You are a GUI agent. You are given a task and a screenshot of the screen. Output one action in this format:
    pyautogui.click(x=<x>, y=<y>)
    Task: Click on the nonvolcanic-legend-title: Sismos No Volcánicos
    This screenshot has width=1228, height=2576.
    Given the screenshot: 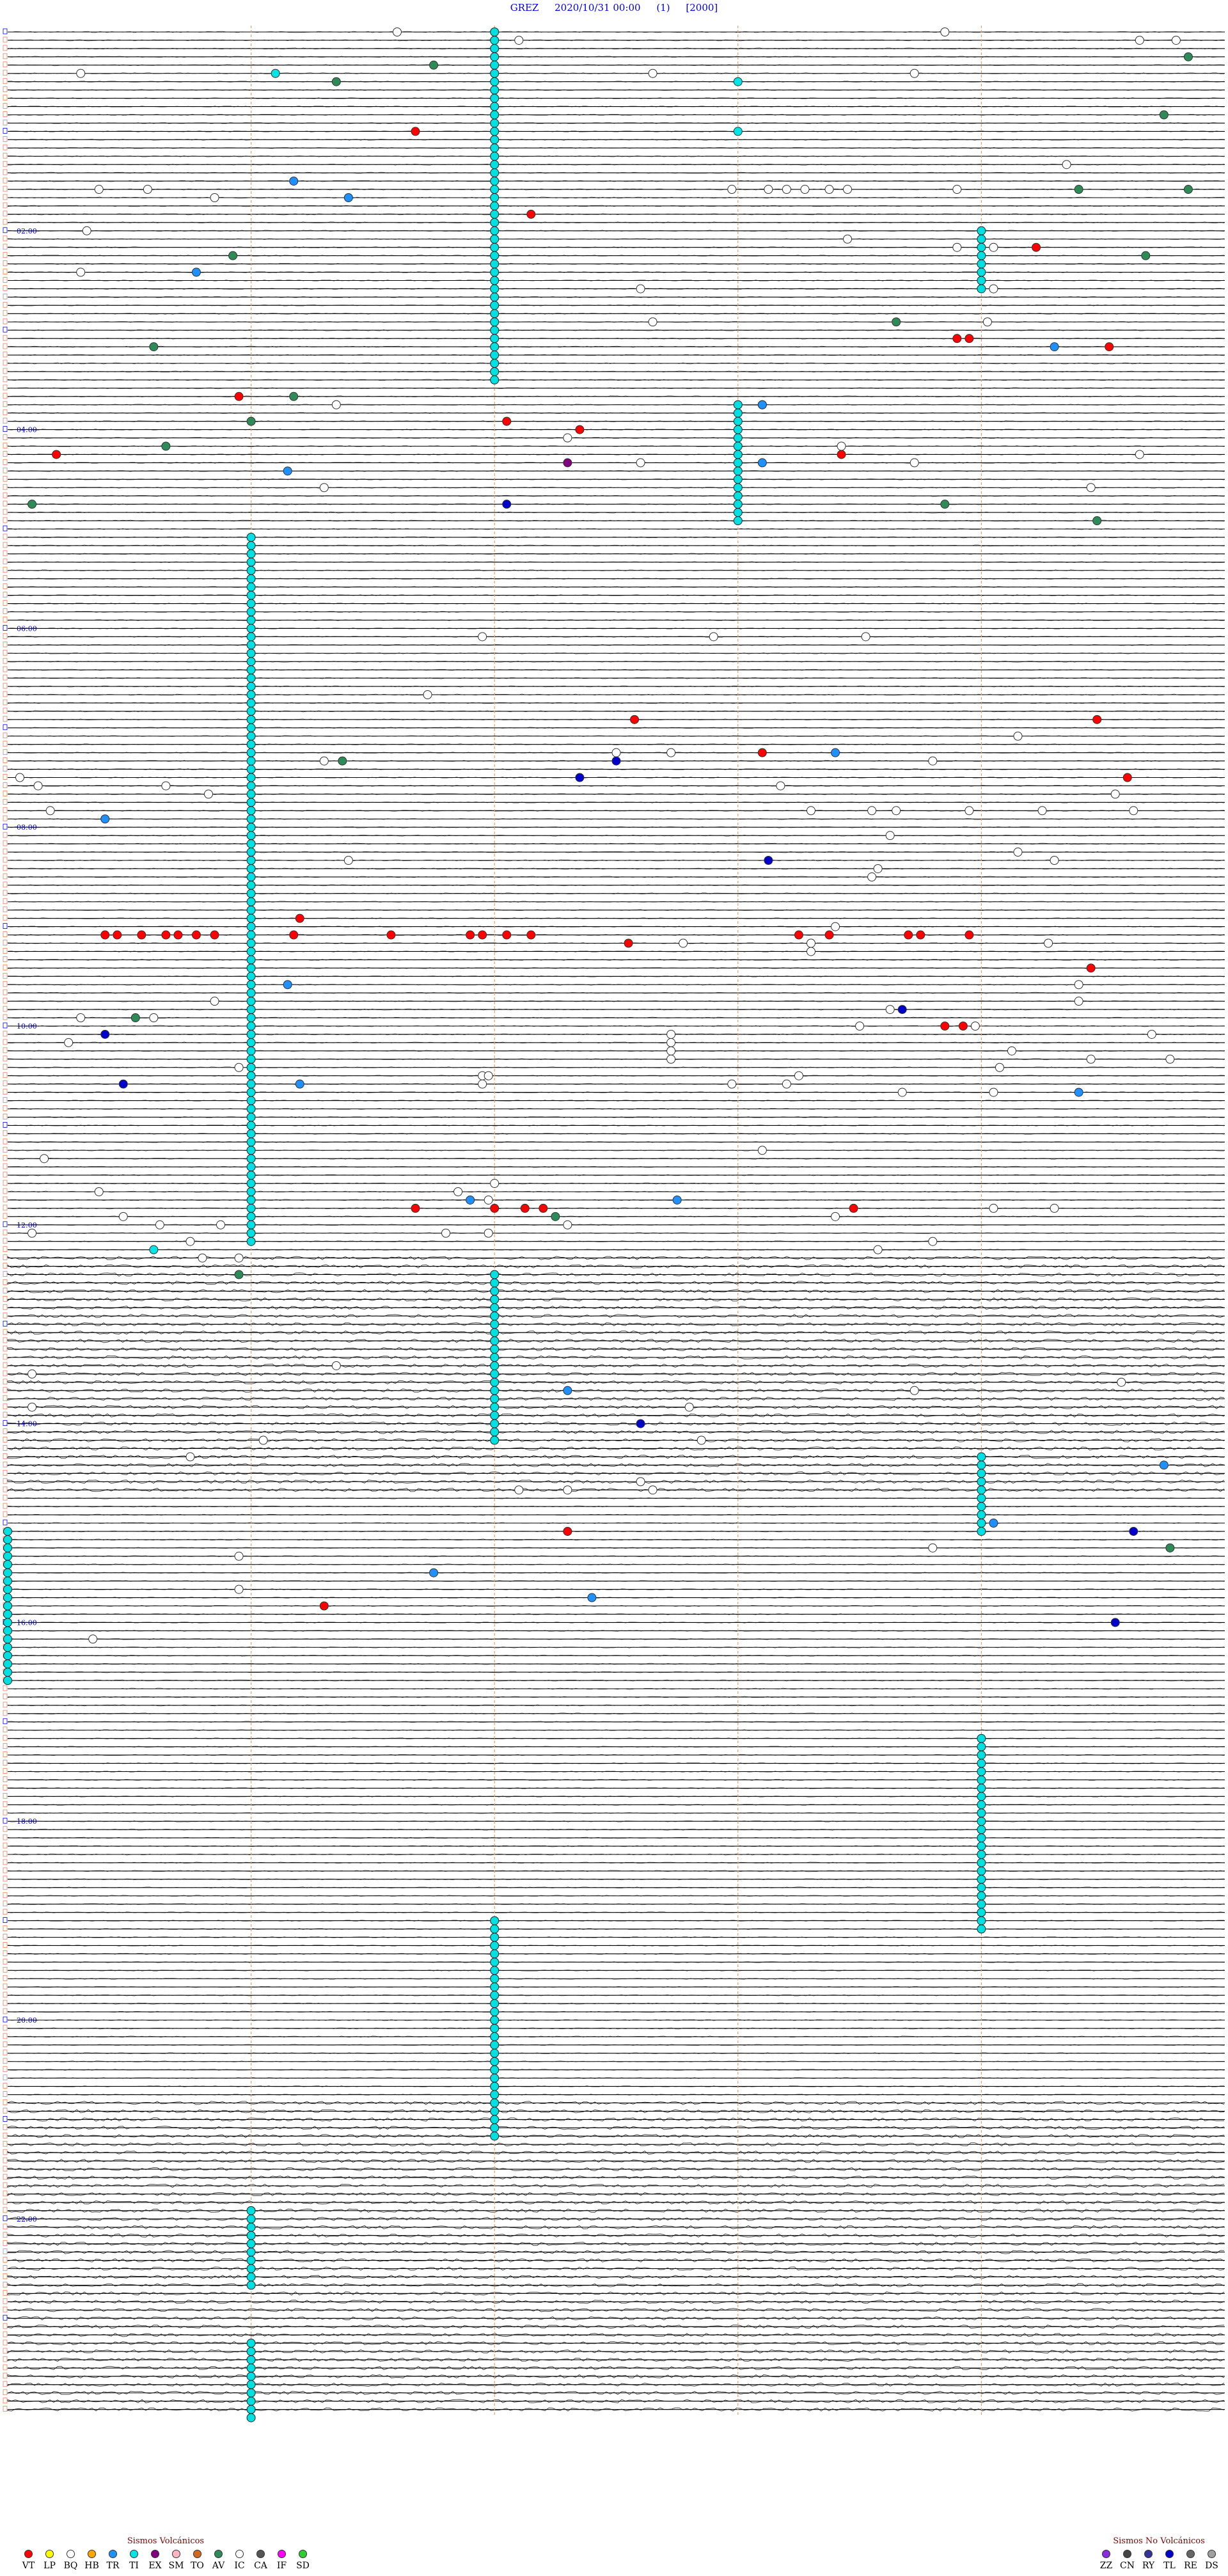 What is the action you would take?
    pyautogui.click(x=1159, y=2541)
    